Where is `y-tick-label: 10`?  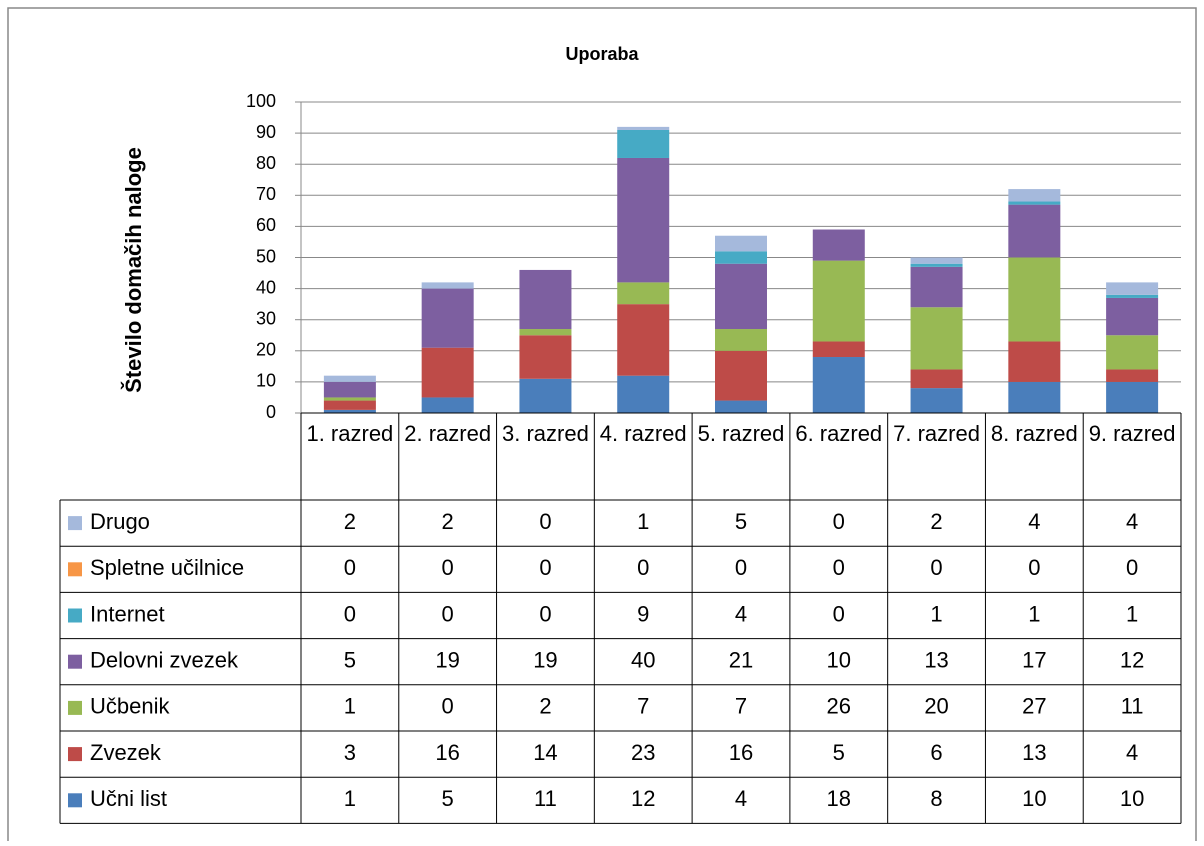
y-tick-label: 10 is located at coordinates (266, 381).